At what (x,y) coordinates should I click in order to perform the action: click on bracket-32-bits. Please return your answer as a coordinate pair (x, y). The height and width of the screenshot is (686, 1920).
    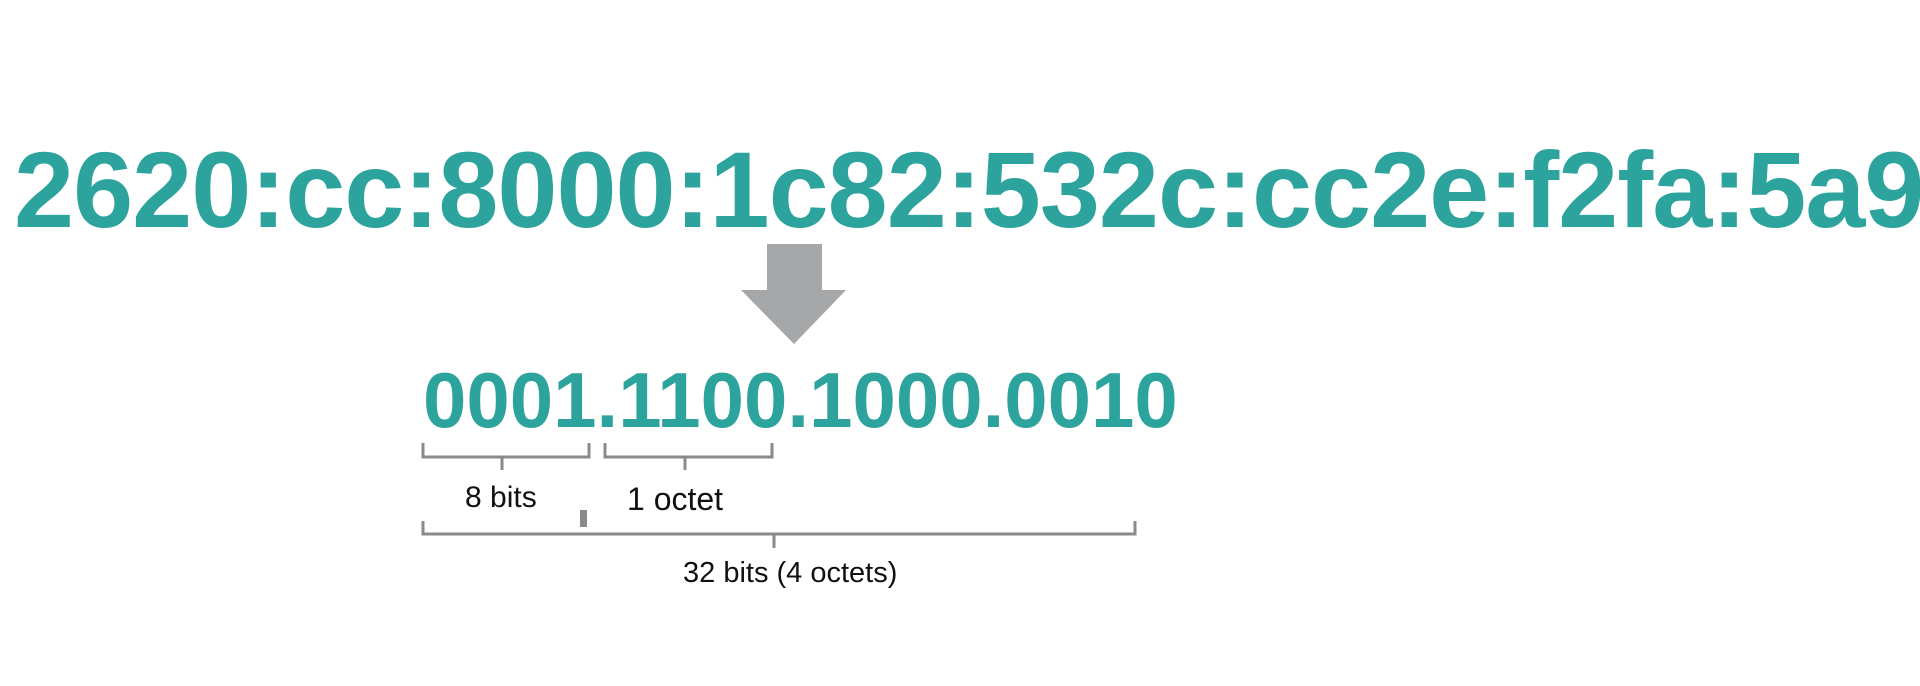
    Looking at the image, I should click on (779, 534).